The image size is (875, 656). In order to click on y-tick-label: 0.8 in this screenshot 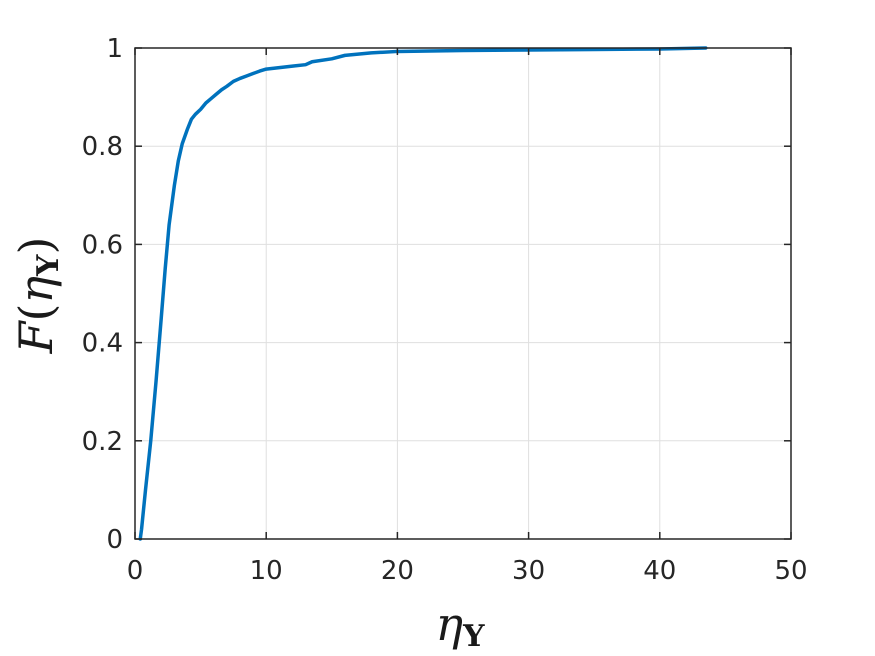, I will do `click(102, 147)`.